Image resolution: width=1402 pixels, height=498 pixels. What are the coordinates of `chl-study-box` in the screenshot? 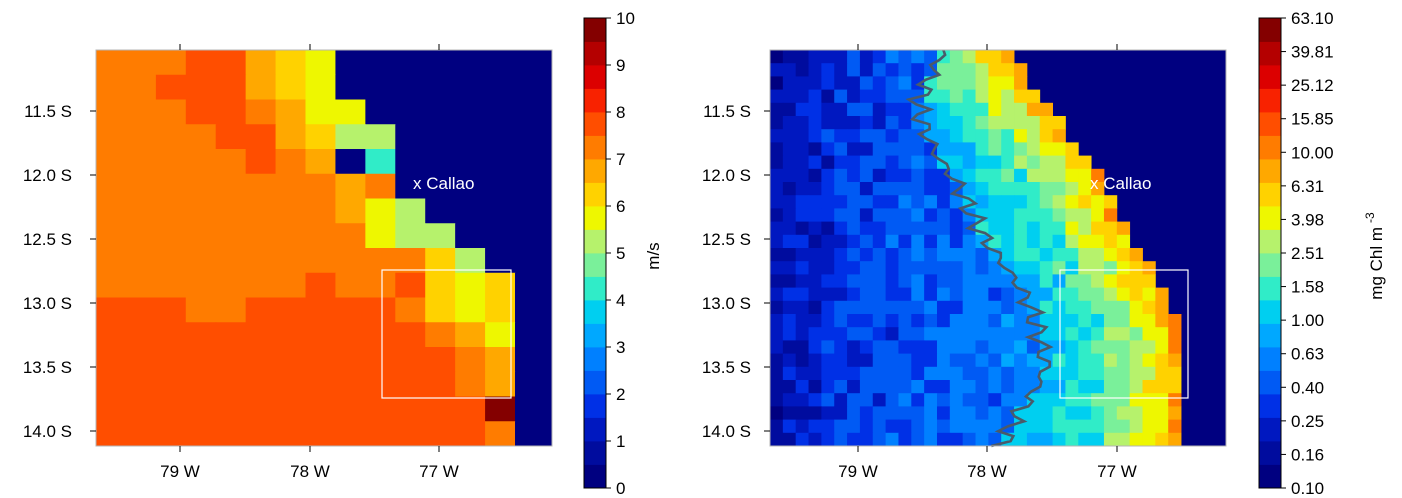 It's located at (1124, 334).